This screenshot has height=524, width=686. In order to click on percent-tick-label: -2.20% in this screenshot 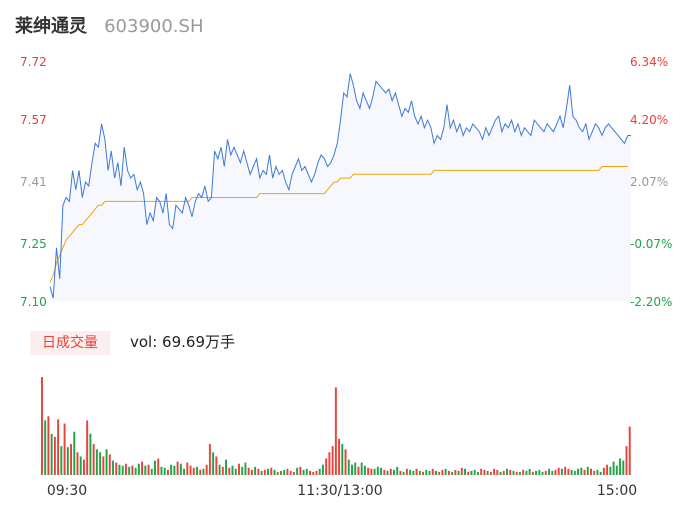, I will do `click(651, 302)`.